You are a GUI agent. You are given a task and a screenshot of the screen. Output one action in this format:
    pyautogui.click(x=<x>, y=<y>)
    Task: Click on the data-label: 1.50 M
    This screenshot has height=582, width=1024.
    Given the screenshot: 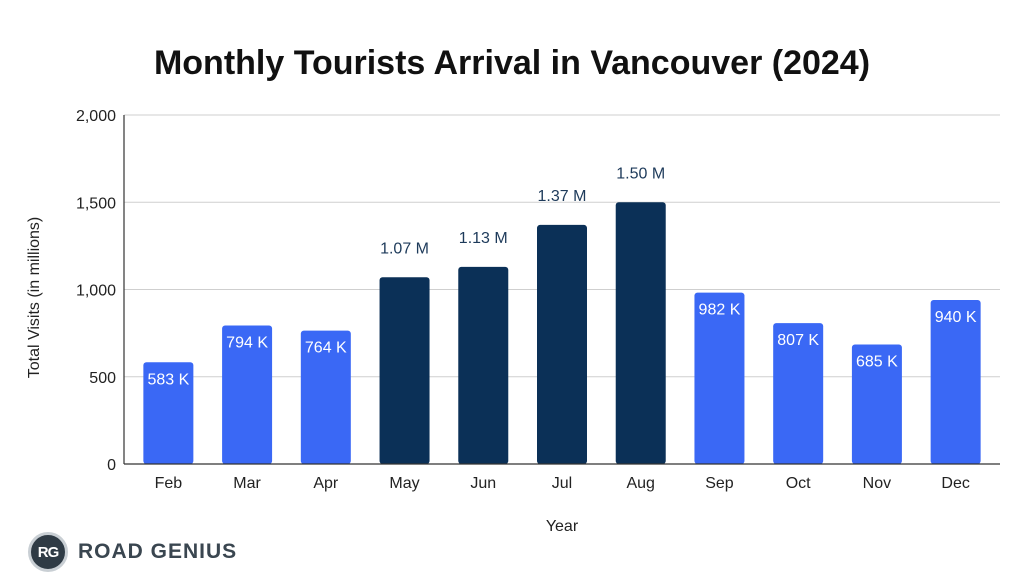 What is the action you would take?
    pyautogui.click(x=640, y=173)
    